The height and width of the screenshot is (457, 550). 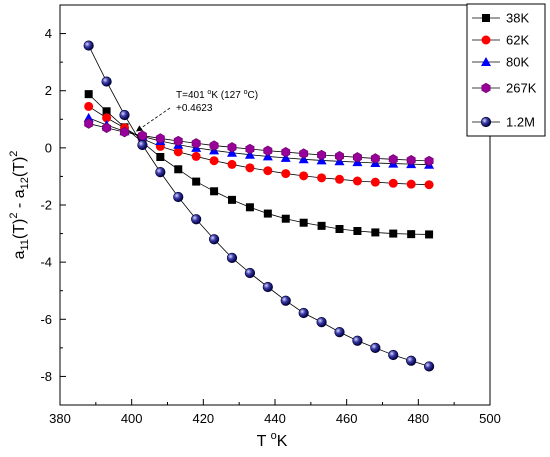 What do you see at coordinates (517, 18) in the screenshot?
I see `legend-label: 38K` at bounding box center [517, 18].